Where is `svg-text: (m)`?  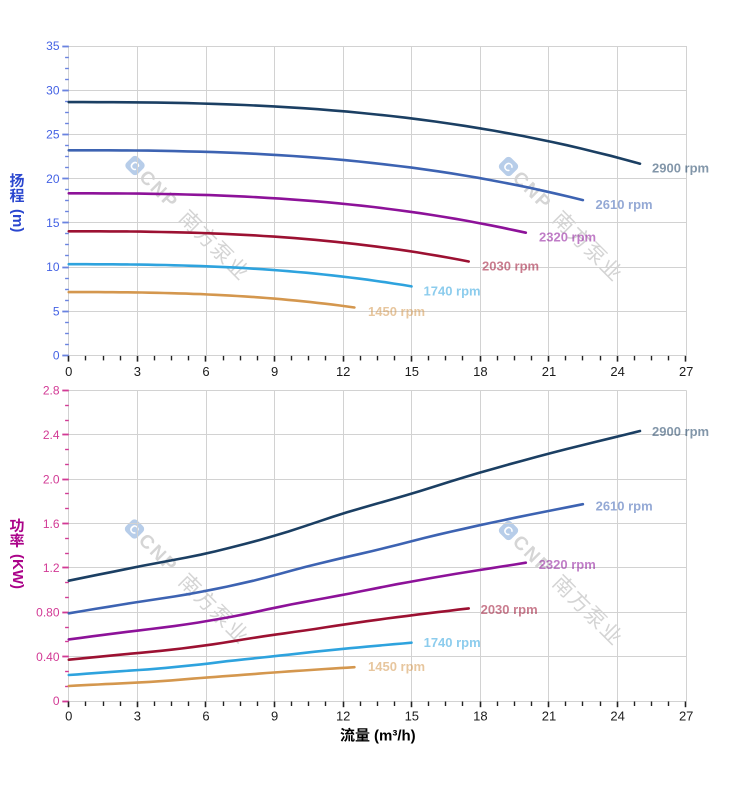
svg-text: (m) is located at coordinates (17, 220).